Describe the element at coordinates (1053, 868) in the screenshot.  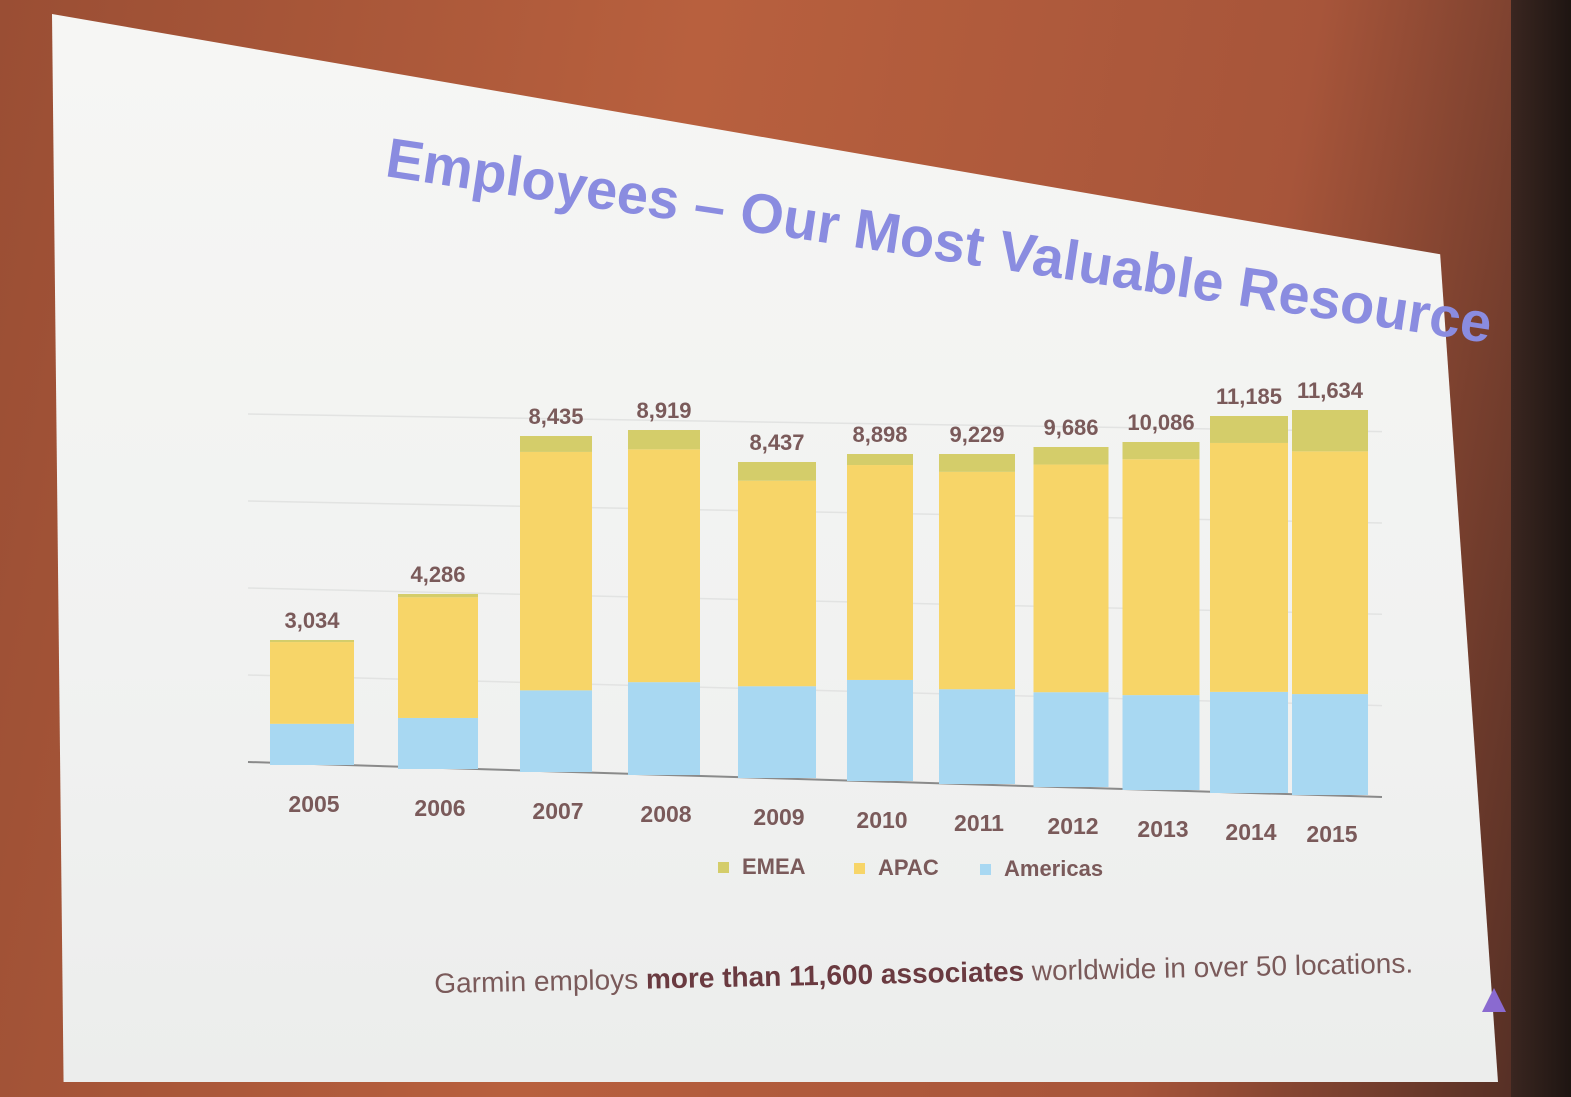
I see `legend-label-americas: Americas` at that location.